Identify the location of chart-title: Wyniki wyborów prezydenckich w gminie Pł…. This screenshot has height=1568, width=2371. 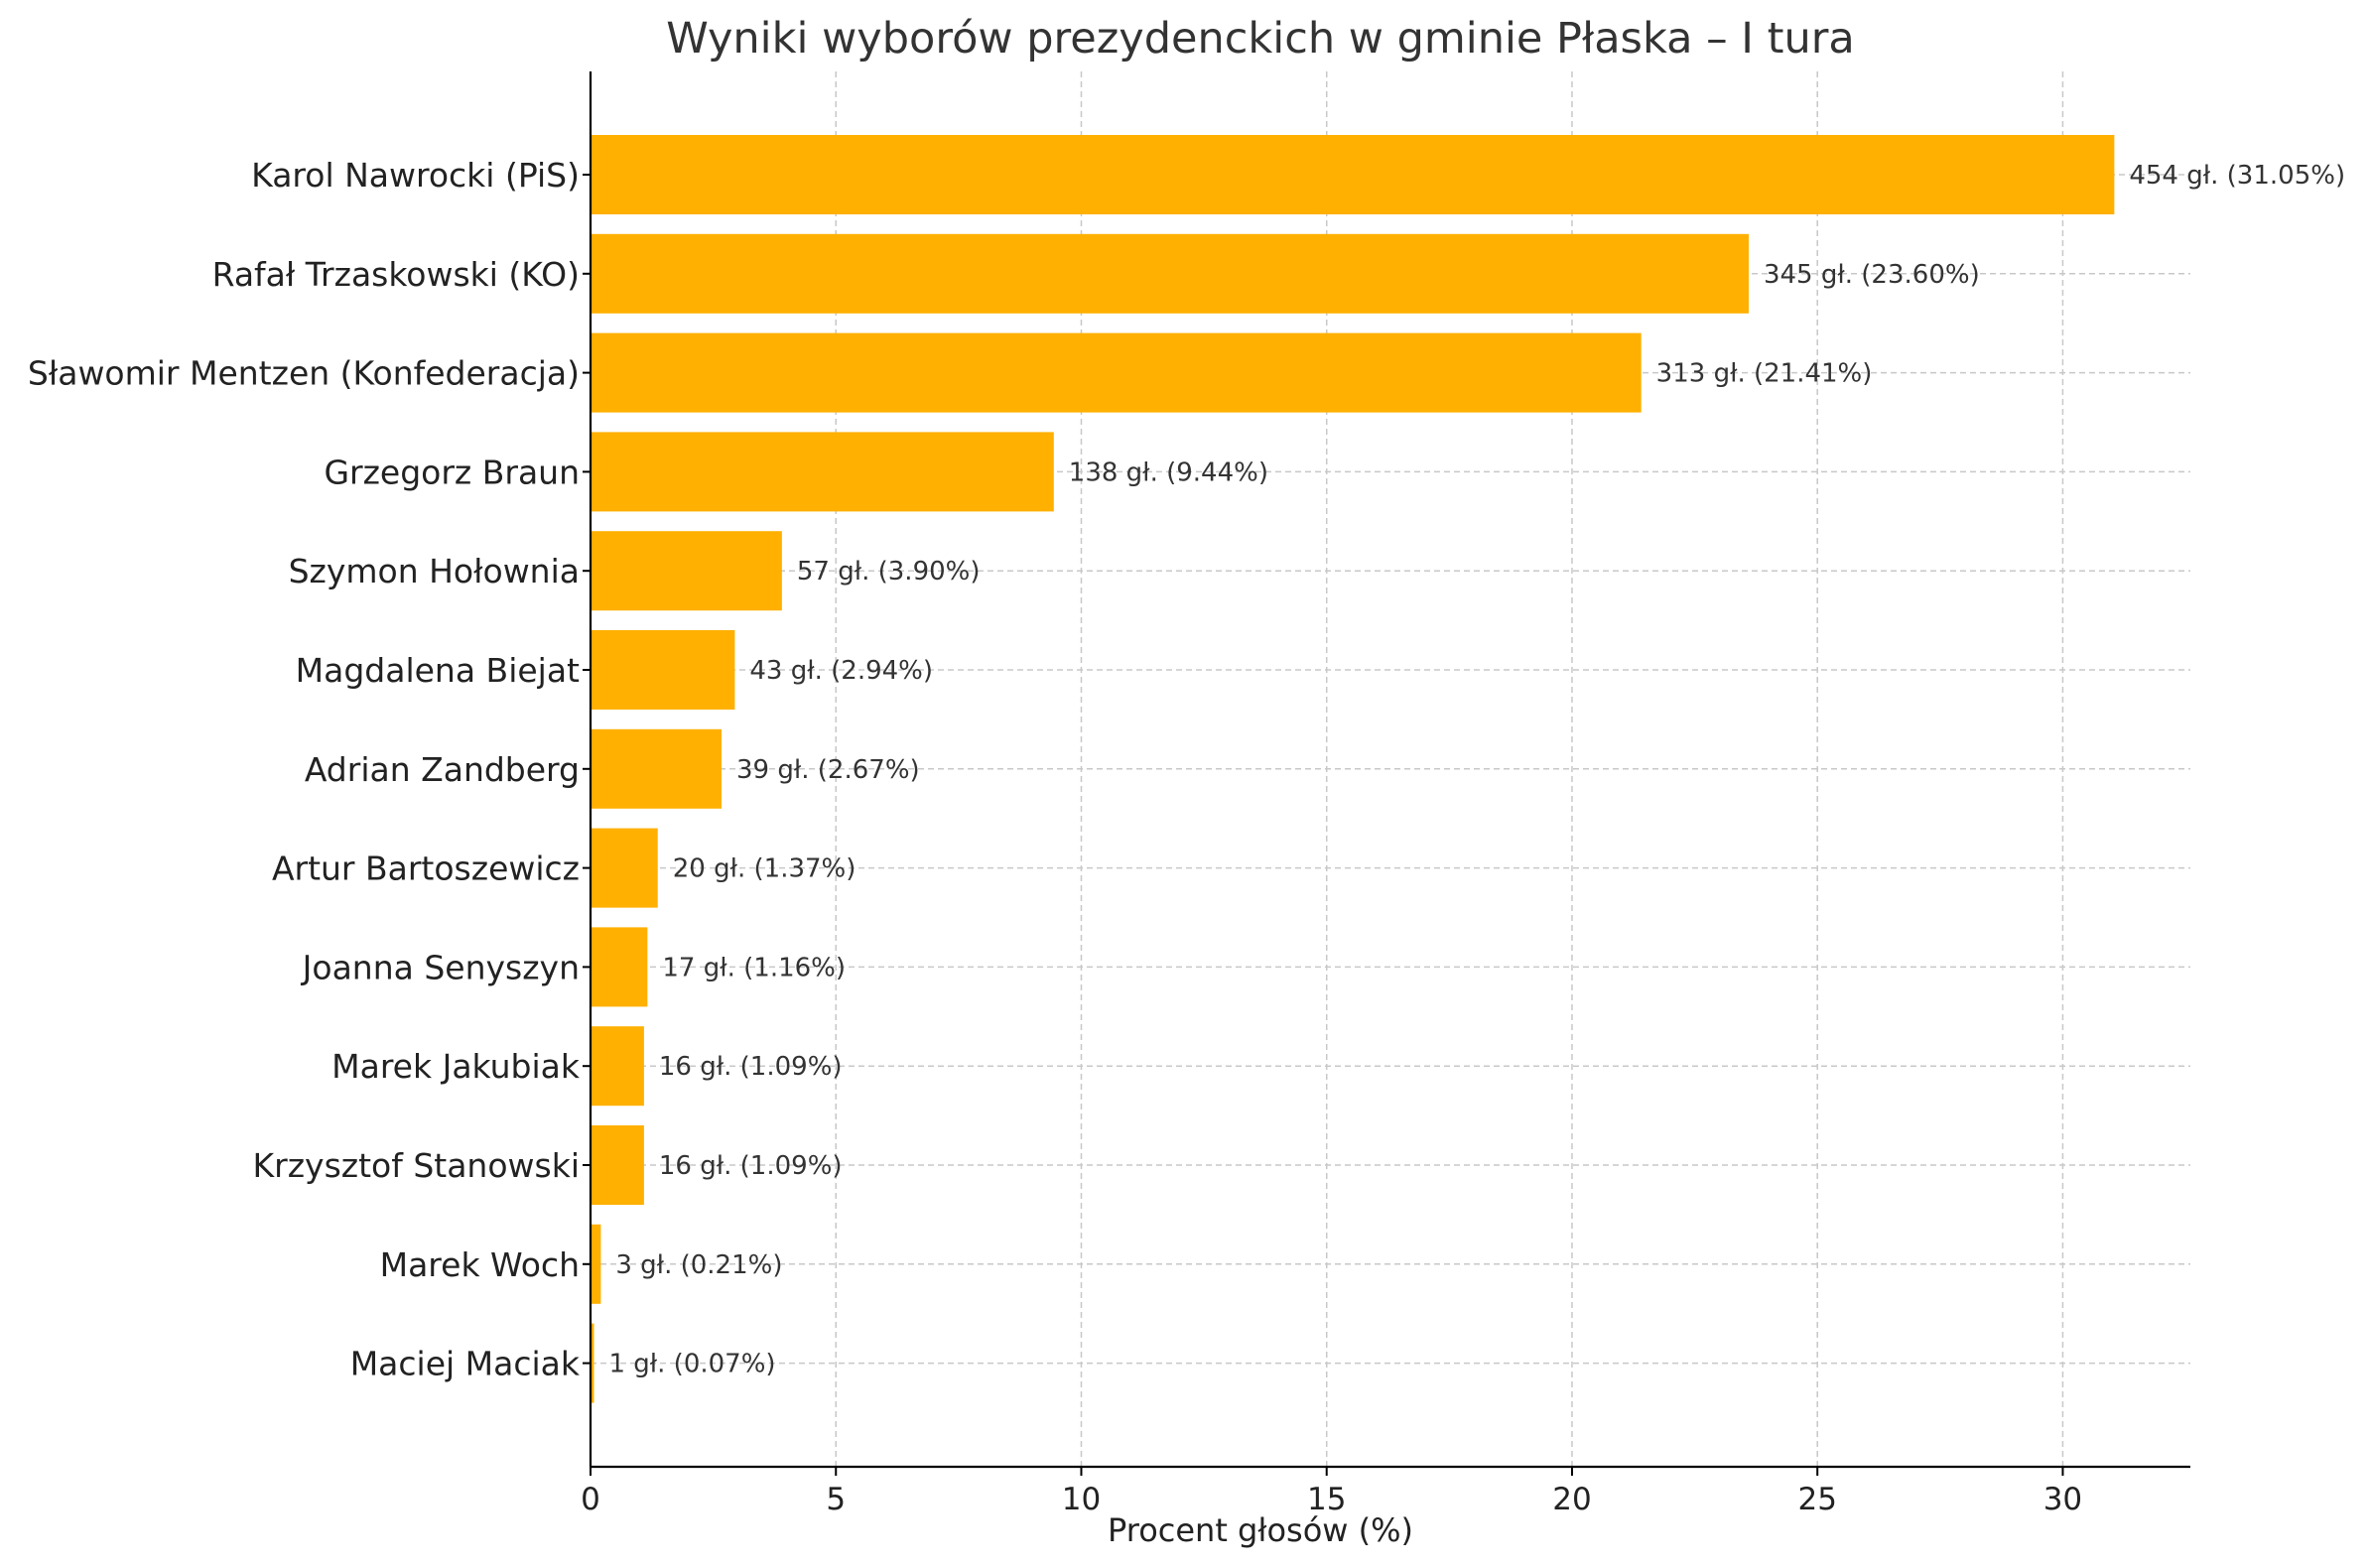
(1261, 39).